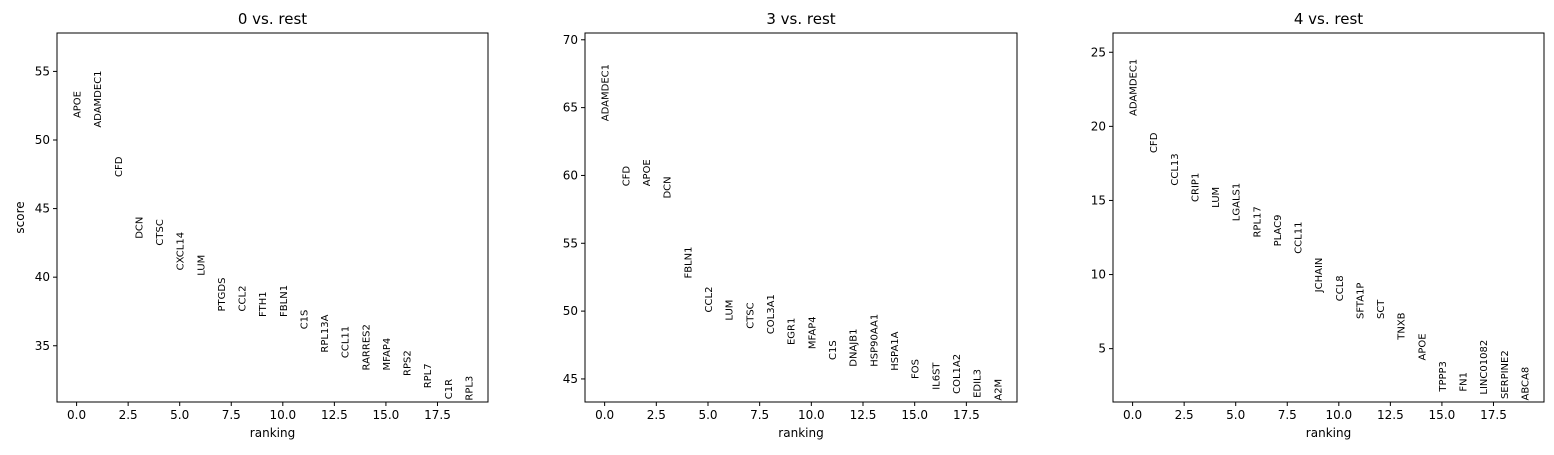  What do you see at coordinates (1175, 169) in the screenshot?
I see `gene-label: CCL13` at bounding box center [1175, 169].